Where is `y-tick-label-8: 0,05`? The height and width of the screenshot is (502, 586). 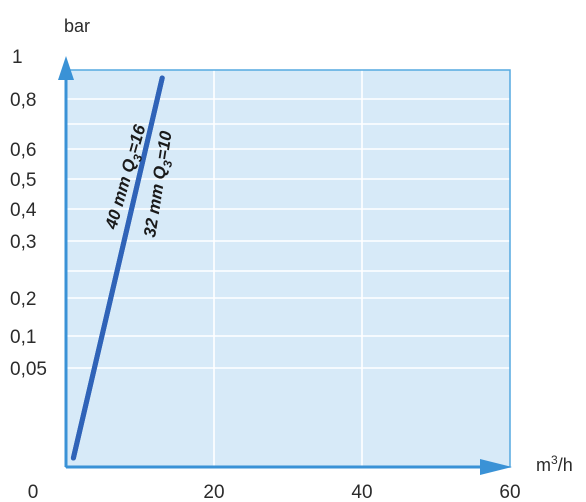
y-tick-label-8: 0,05 is located at coordinates (28, 369).